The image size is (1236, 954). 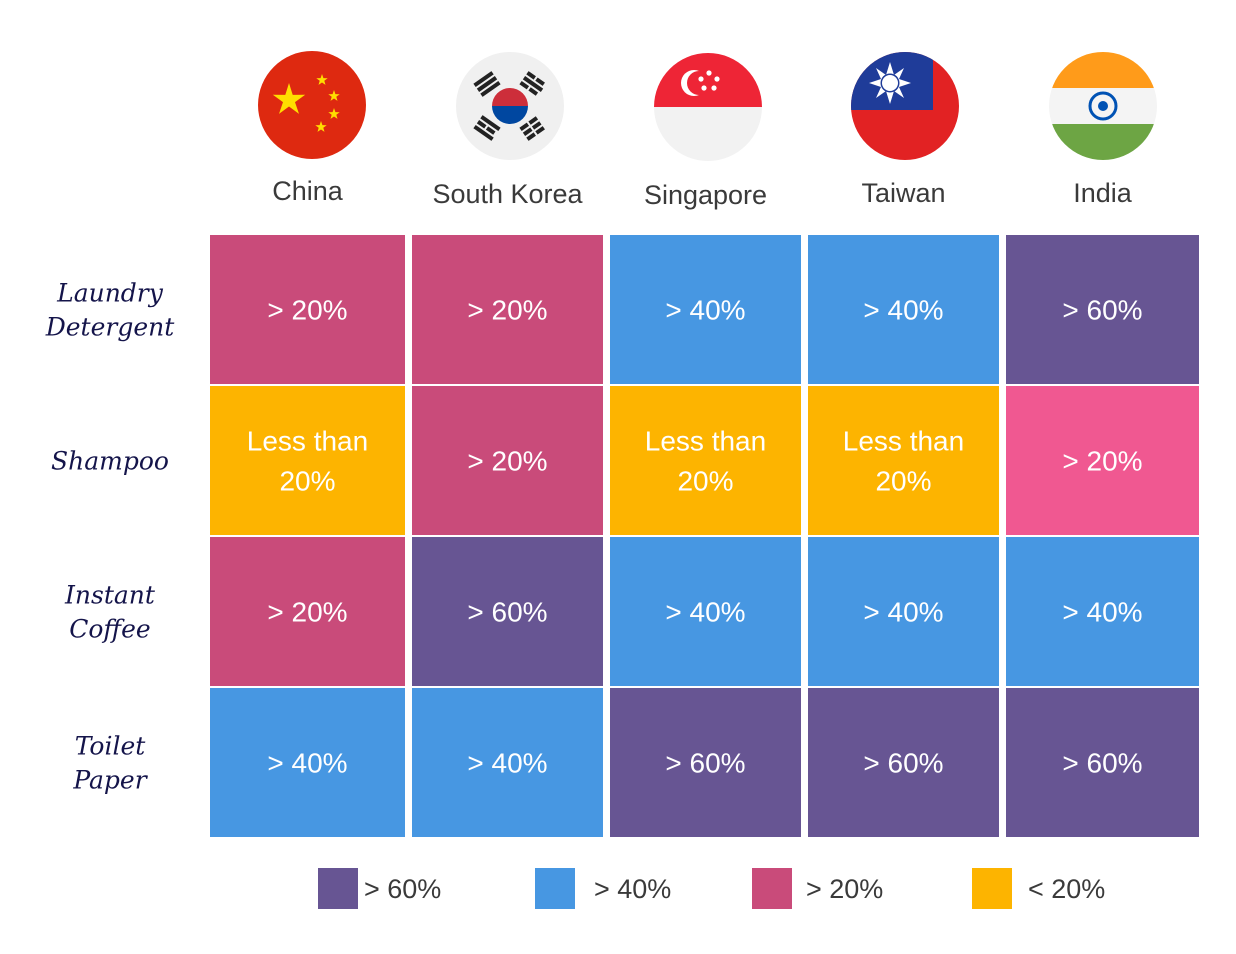 What do you see at coordinates (510, 106) in the screenshot?
I see `south-korea-flag-icon` at bounding box center [510, 106].